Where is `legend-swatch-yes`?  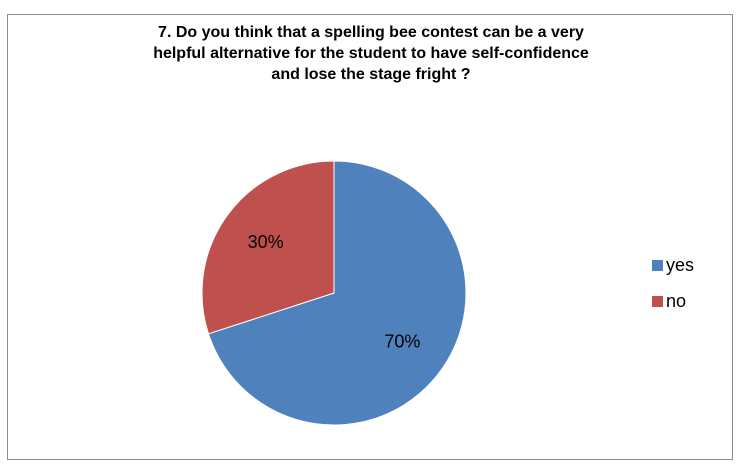
legend-swatch-yes is located at coordinates (657, 265).